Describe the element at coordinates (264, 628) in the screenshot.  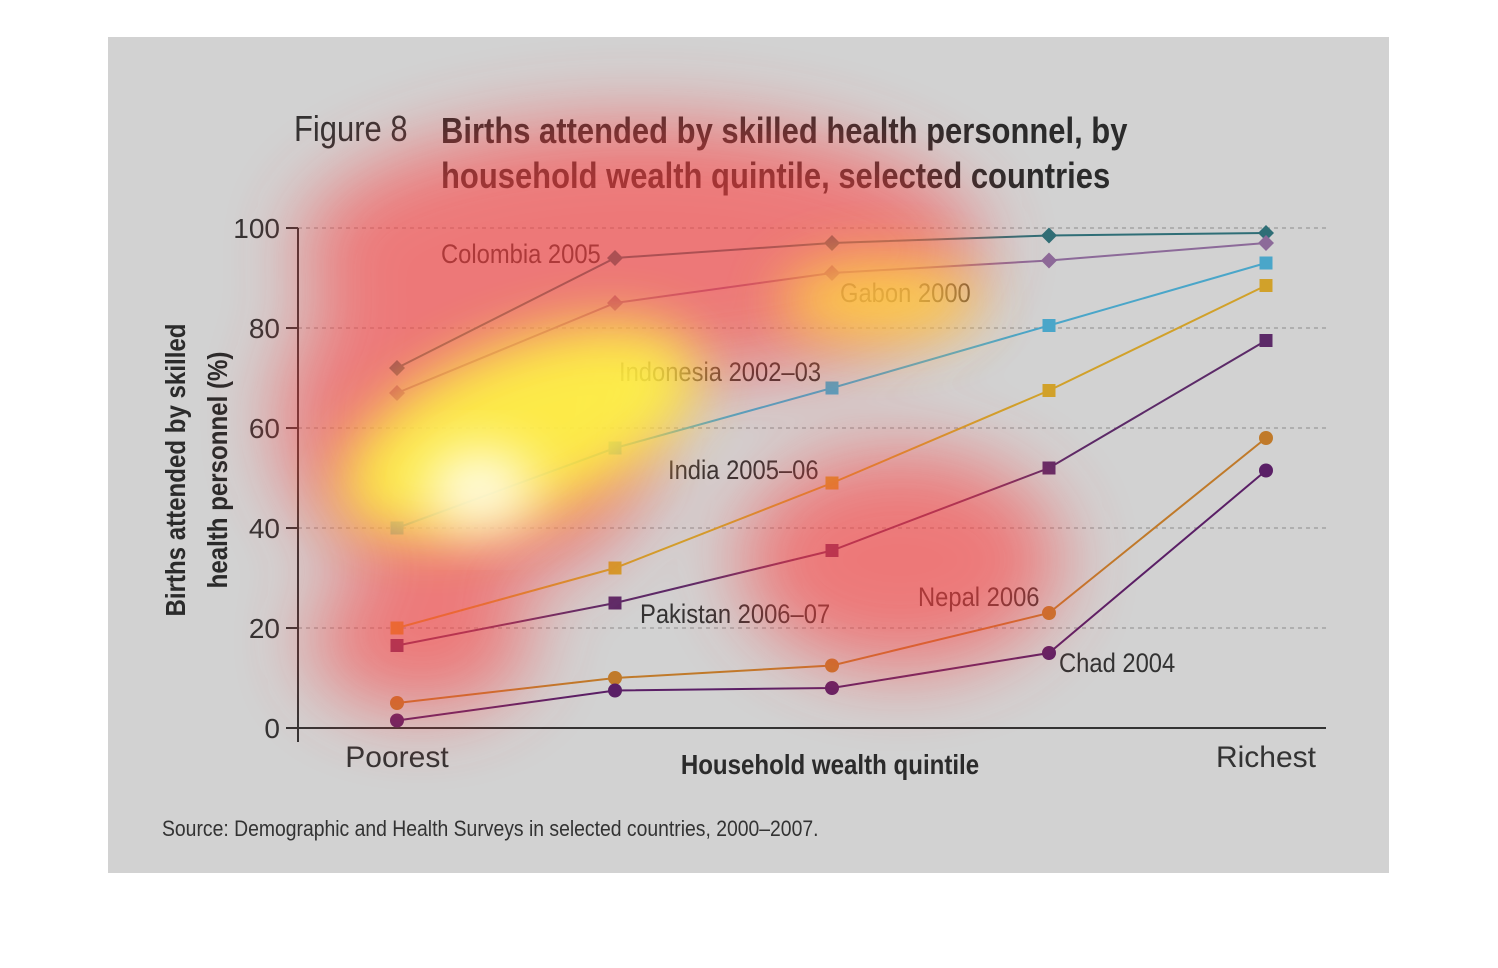
I see `y-tick-label: 20` at that location.